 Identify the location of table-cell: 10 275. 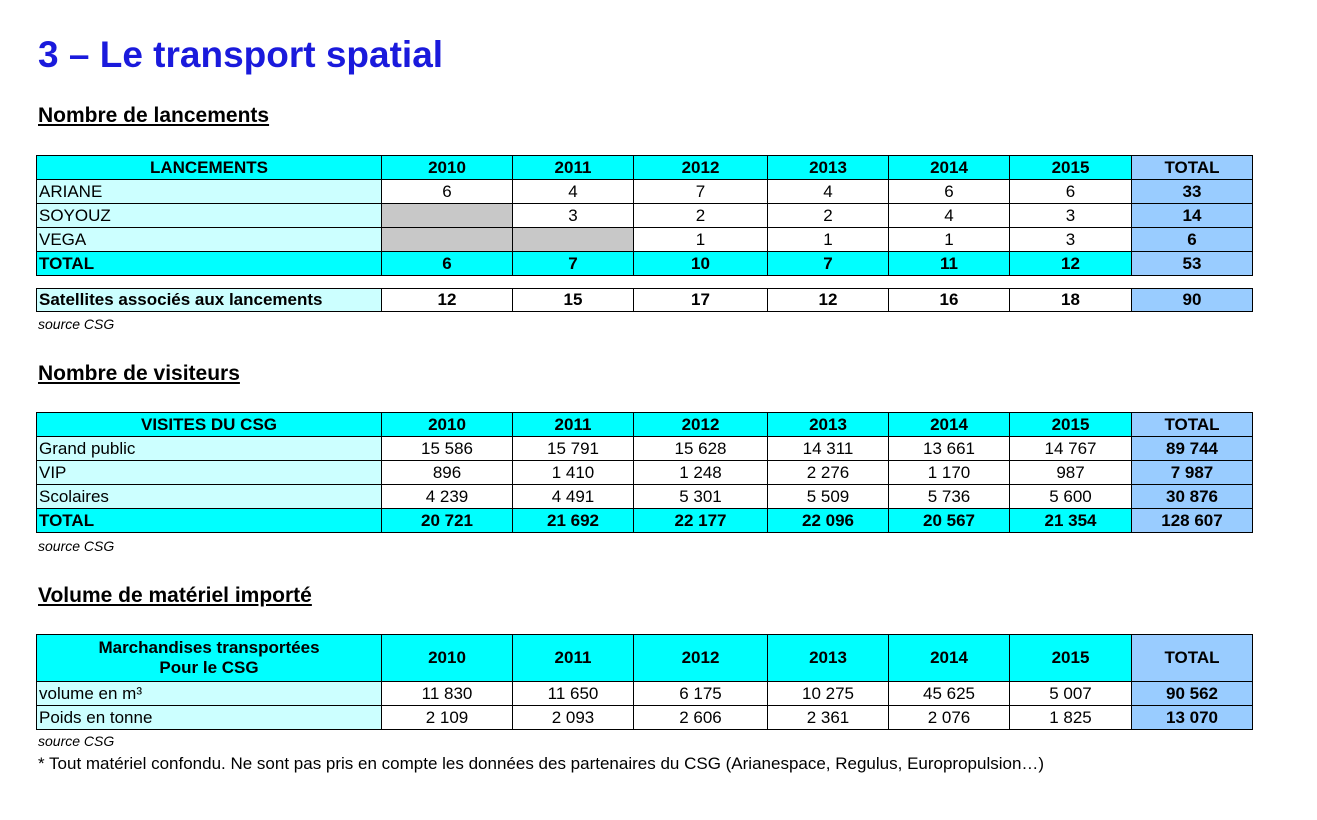
(828, 693).